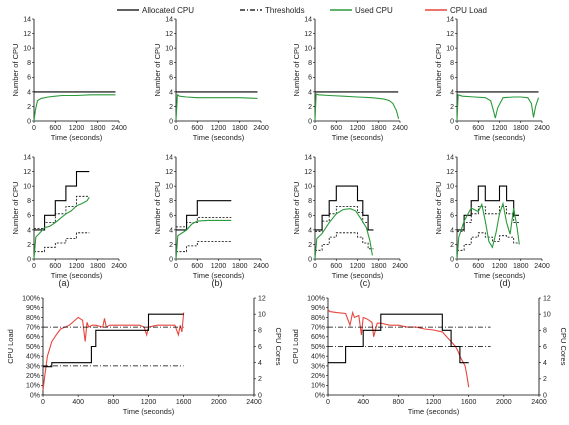  What do you see at coordinates (184, 402) in the screenshot?
I see `x-tick-label: 1600` at bounding box center [184, 402].